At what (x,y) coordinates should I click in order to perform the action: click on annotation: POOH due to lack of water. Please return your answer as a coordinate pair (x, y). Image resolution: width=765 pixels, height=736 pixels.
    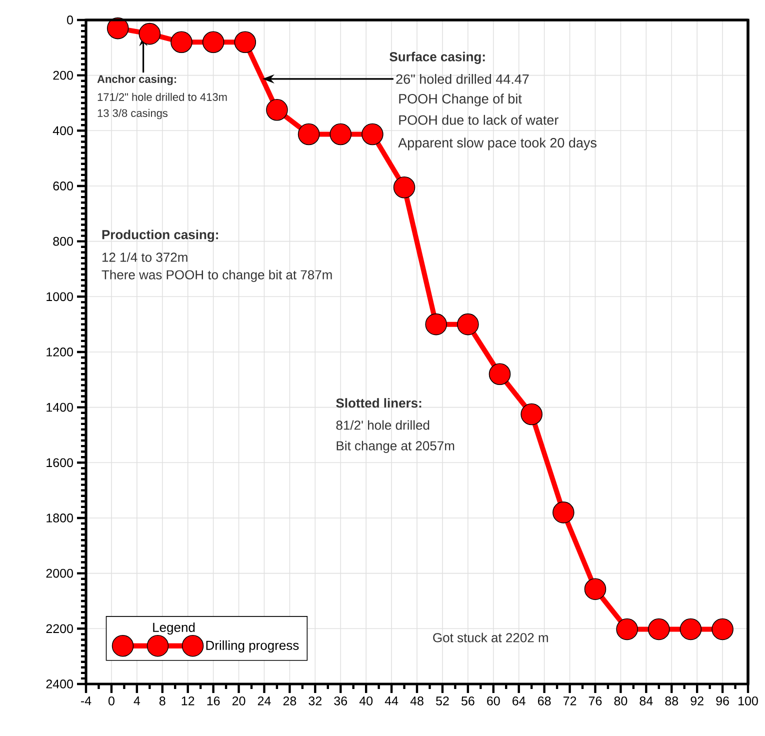
    Looking at the image, I should click on (478, 119).